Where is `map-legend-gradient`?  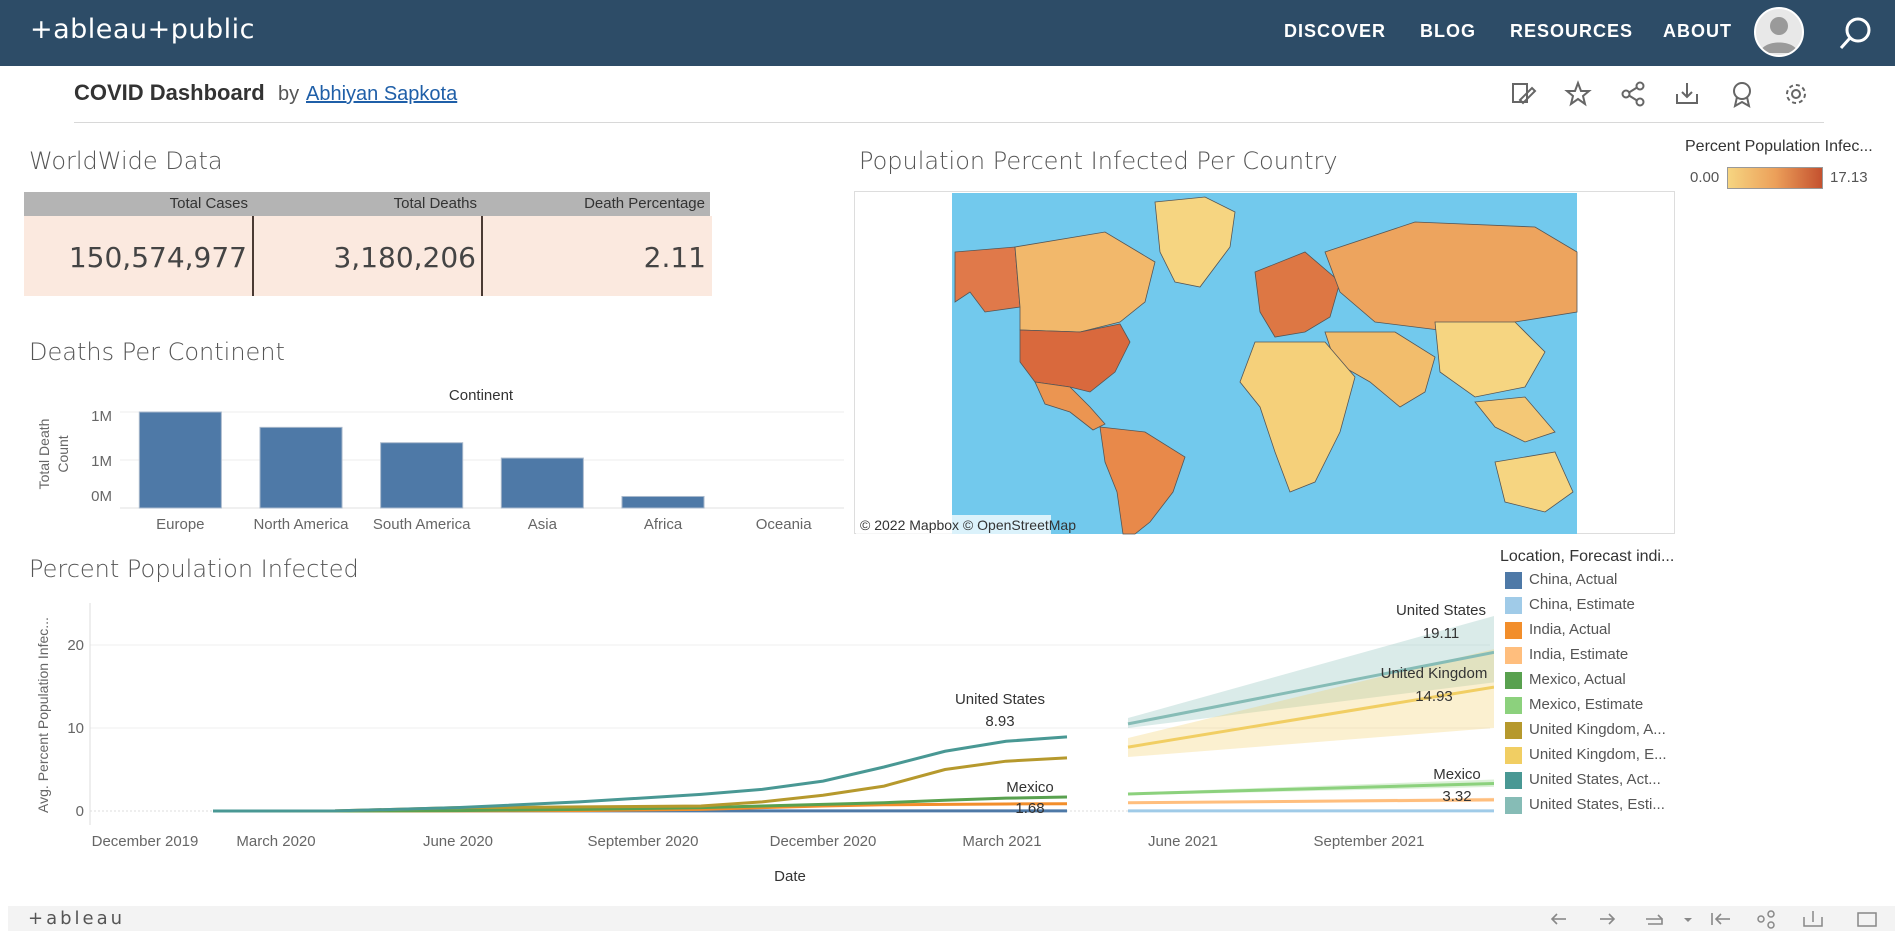
map-legend-gradient is located at coordinates (1775, 178).